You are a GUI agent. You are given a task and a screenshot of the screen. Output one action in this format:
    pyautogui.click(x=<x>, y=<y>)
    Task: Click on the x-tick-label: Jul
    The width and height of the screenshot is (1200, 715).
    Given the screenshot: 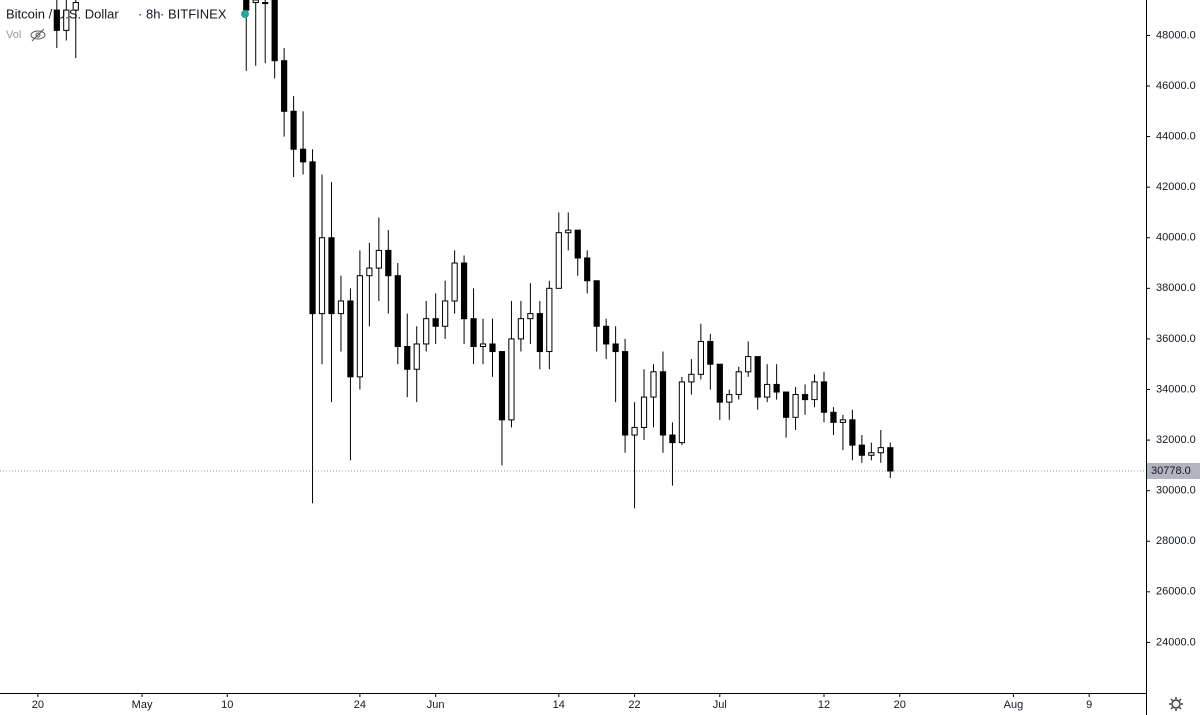 What is the action you would take?
    pyautogui.click(x=720, y=705)
    